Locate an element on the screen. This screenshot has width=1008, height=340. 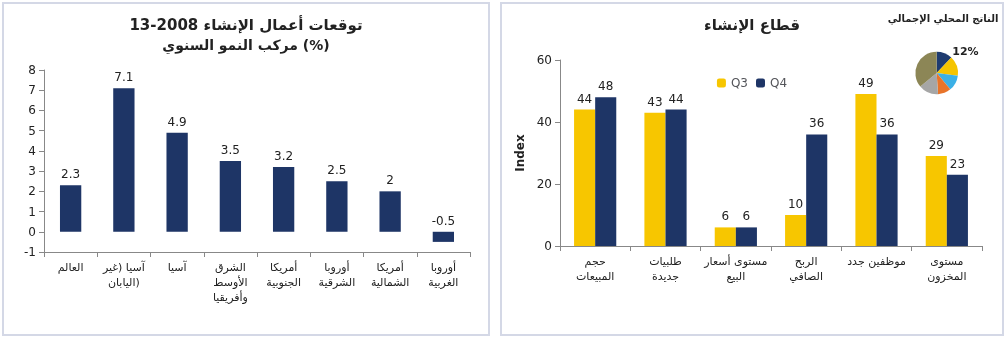
legend-label: Q4 is located at coordinates (779, 83).